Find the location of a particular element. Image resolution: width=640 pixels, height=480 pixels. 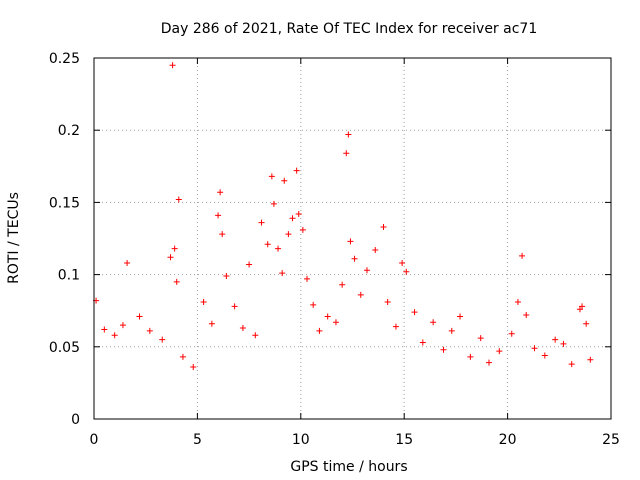

y-tick-label: 0.15 is located at coordinates (64, 203).